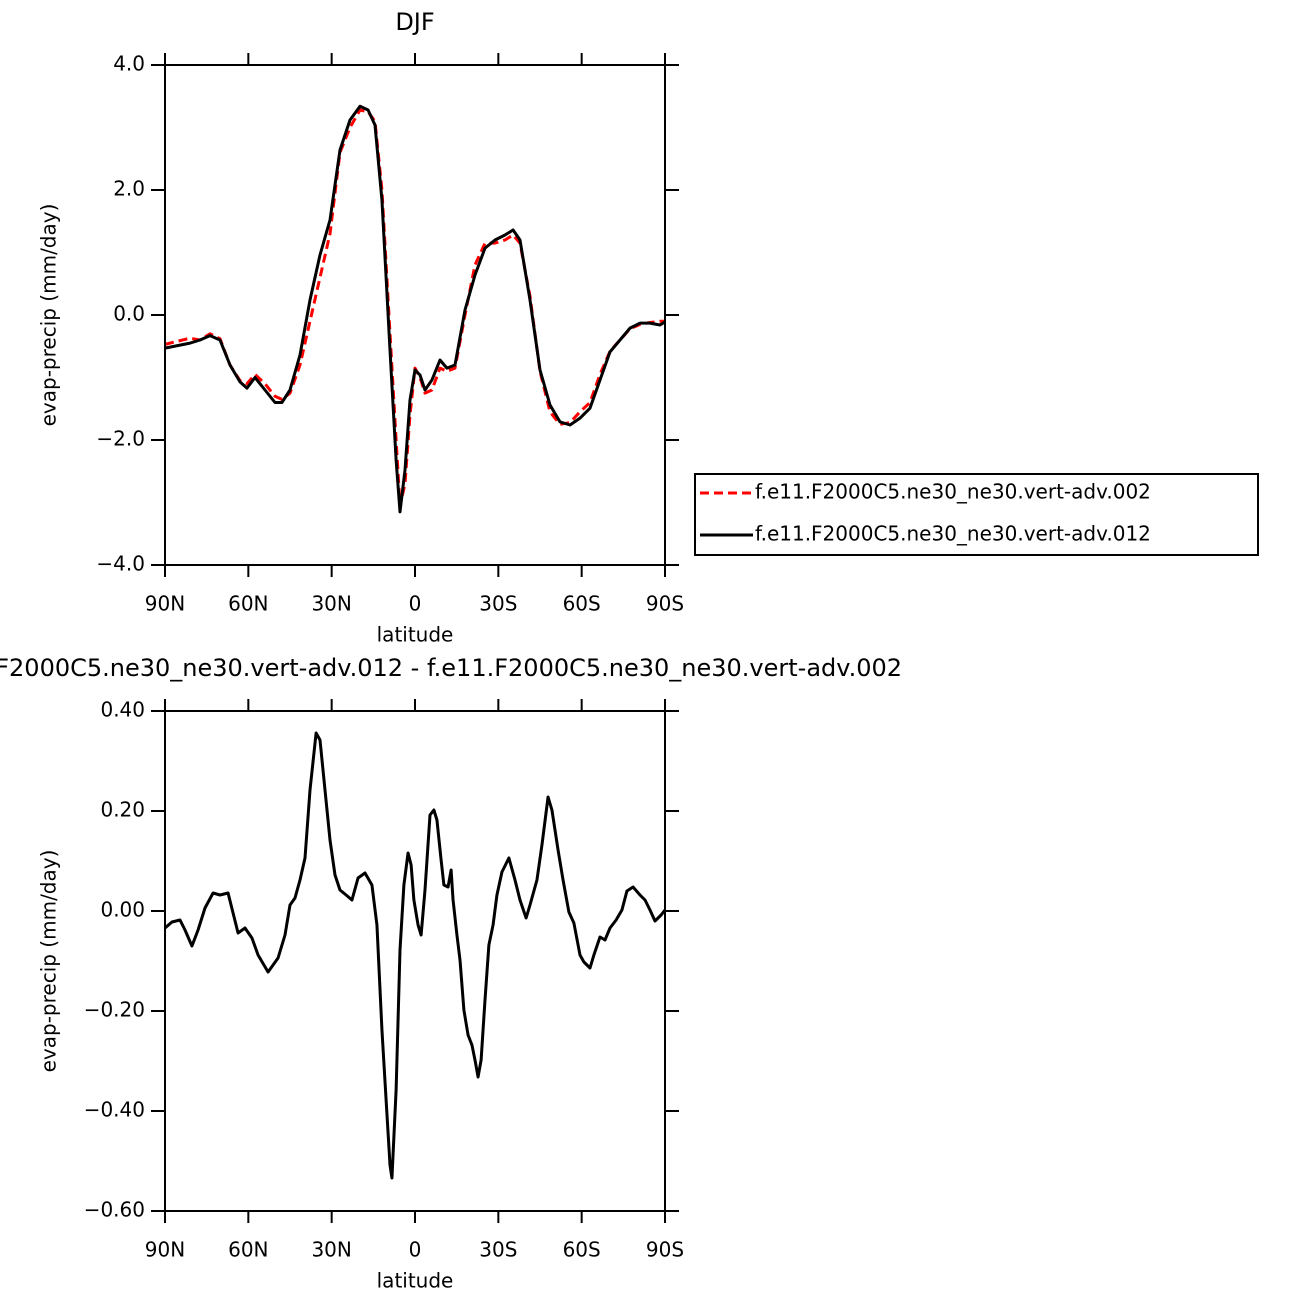  I want to click on legend-box, so click(976, 514).